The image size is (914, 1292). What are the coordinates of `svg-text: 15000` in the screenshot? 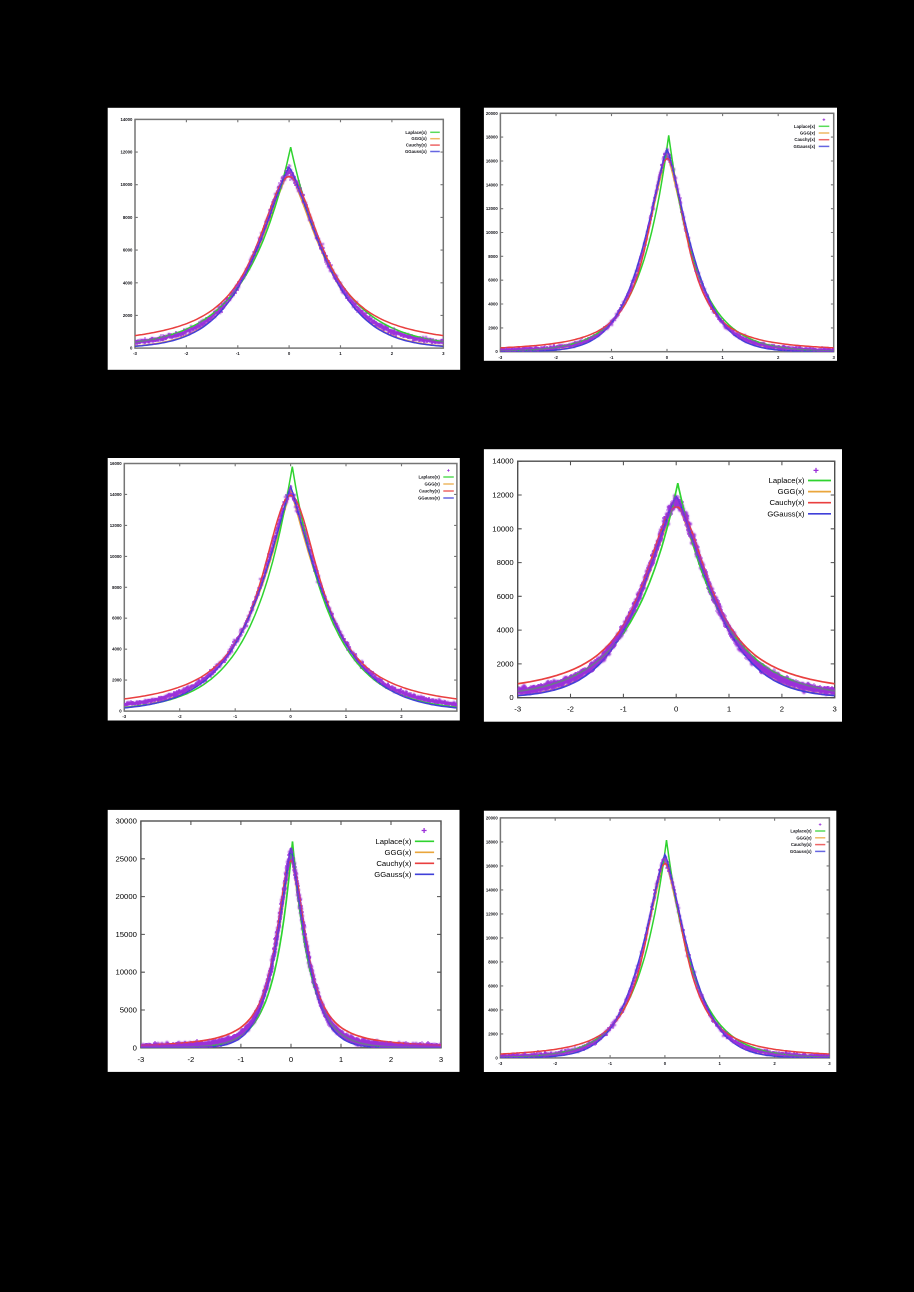 It's located at (126, 934).